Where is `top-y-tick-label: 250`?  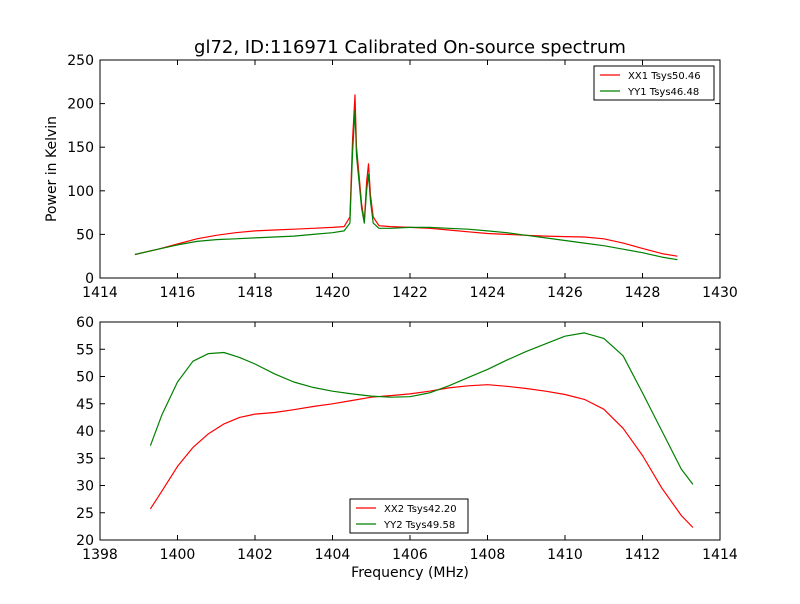
top-y-tick-label: 250 is located at coordinates (80, 61).